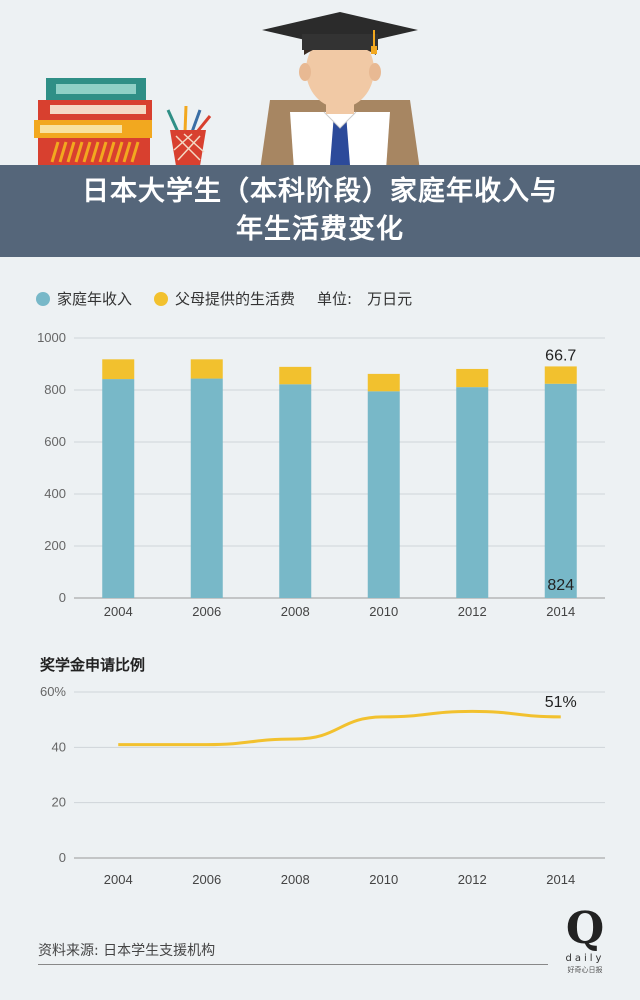 This screenshot has height=1000, width=640. I want to click on chart-legend: 家庭年收入 父母提供的生活费 单位: 万日元, so click(224, 298).